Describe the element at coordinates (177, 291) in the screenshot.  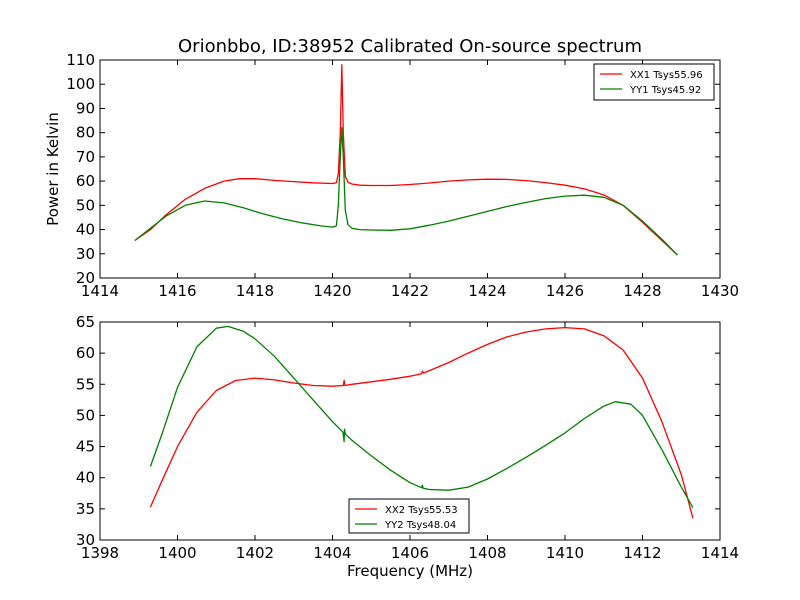
I see `x-tick-label: 1416` at that location.